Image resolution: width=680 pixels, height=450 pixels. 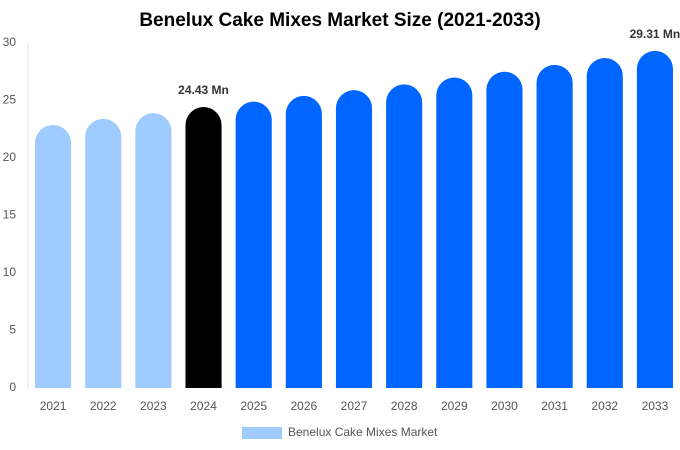 I want to click on x-tick-label: 2026, so click(x=303, y=406).